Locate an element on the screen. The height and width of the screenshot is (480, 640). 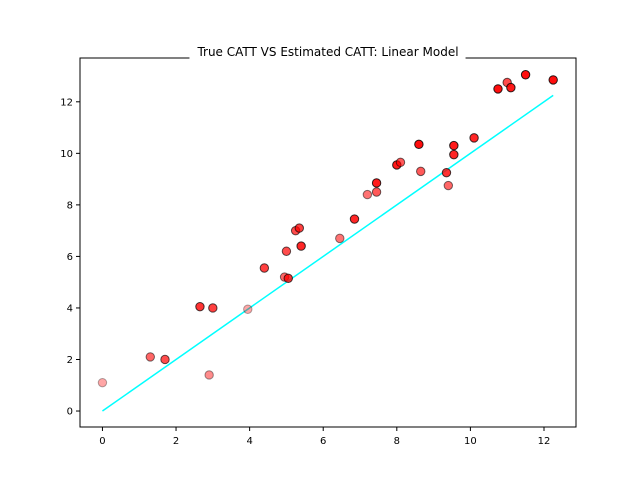
y-tick-label: 8 is located at coordinates (70, 205).